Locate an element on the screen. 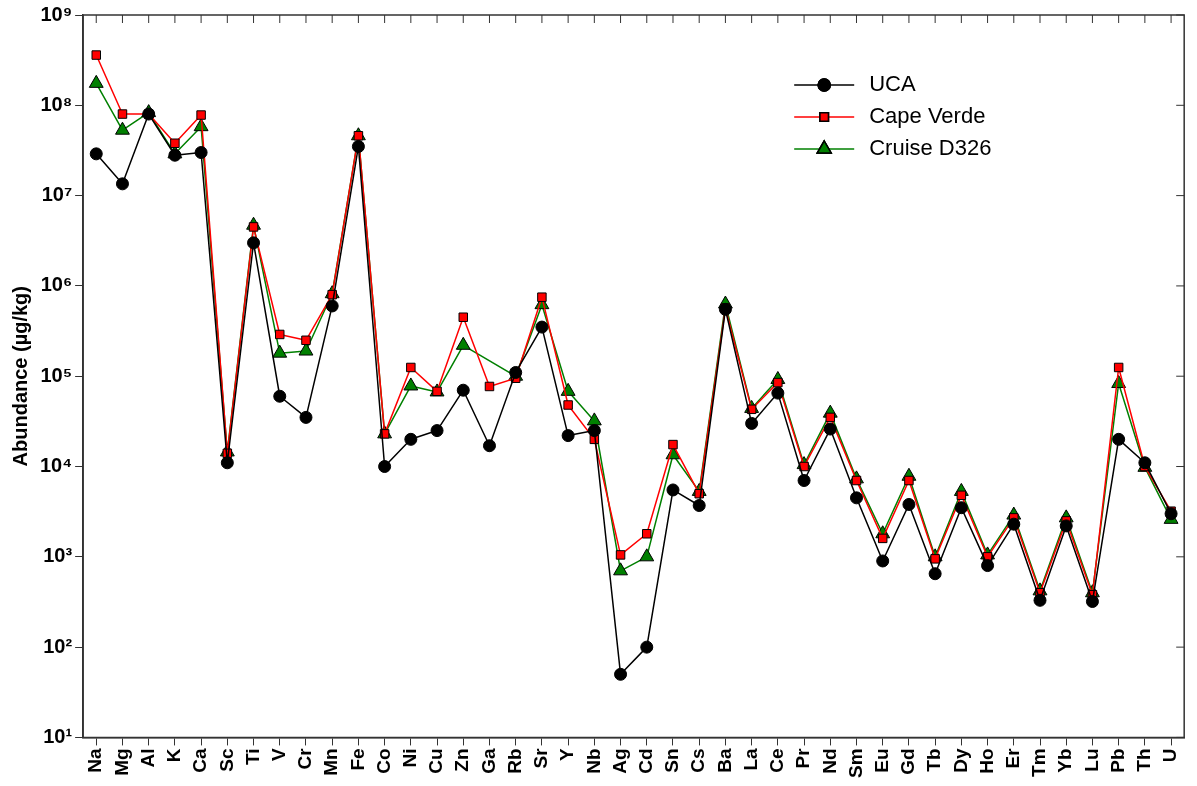 This screenshot has width=1197, height=786. x-tick-label: Rb is located at coordinates (514, 761).